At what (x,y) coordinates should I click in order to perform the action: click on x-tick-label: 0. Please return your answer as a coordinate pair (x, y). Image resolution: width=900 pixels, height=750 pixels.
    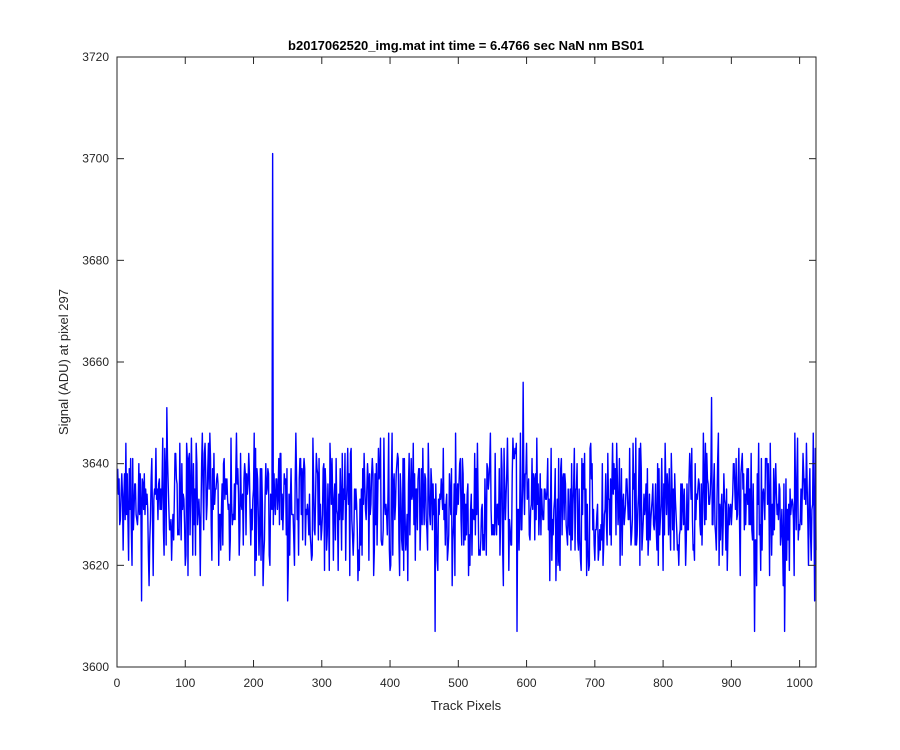
    Looking at the image, I should click on (117, 683).